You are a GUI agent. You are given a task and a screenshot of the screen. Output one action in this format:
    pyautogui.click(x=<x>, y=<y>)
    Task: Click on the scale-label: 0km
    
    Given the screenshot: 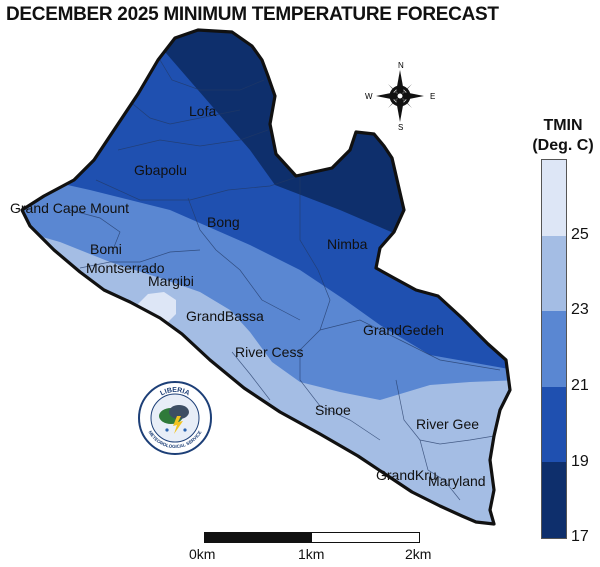 What is the action you would take?
    pyautogui.click(x=202, y=554)
    